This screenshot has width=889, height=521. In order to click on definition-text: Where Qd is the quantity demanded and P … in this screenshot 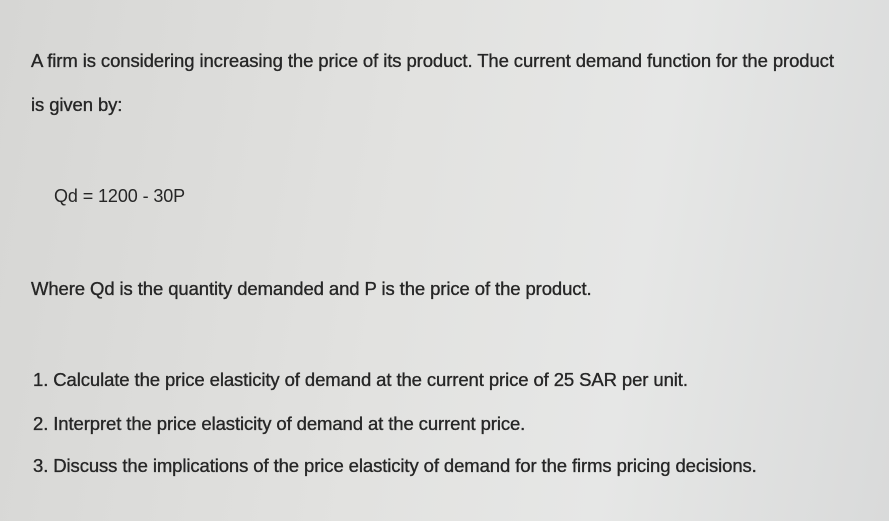, I will do `click(311, 288)`.